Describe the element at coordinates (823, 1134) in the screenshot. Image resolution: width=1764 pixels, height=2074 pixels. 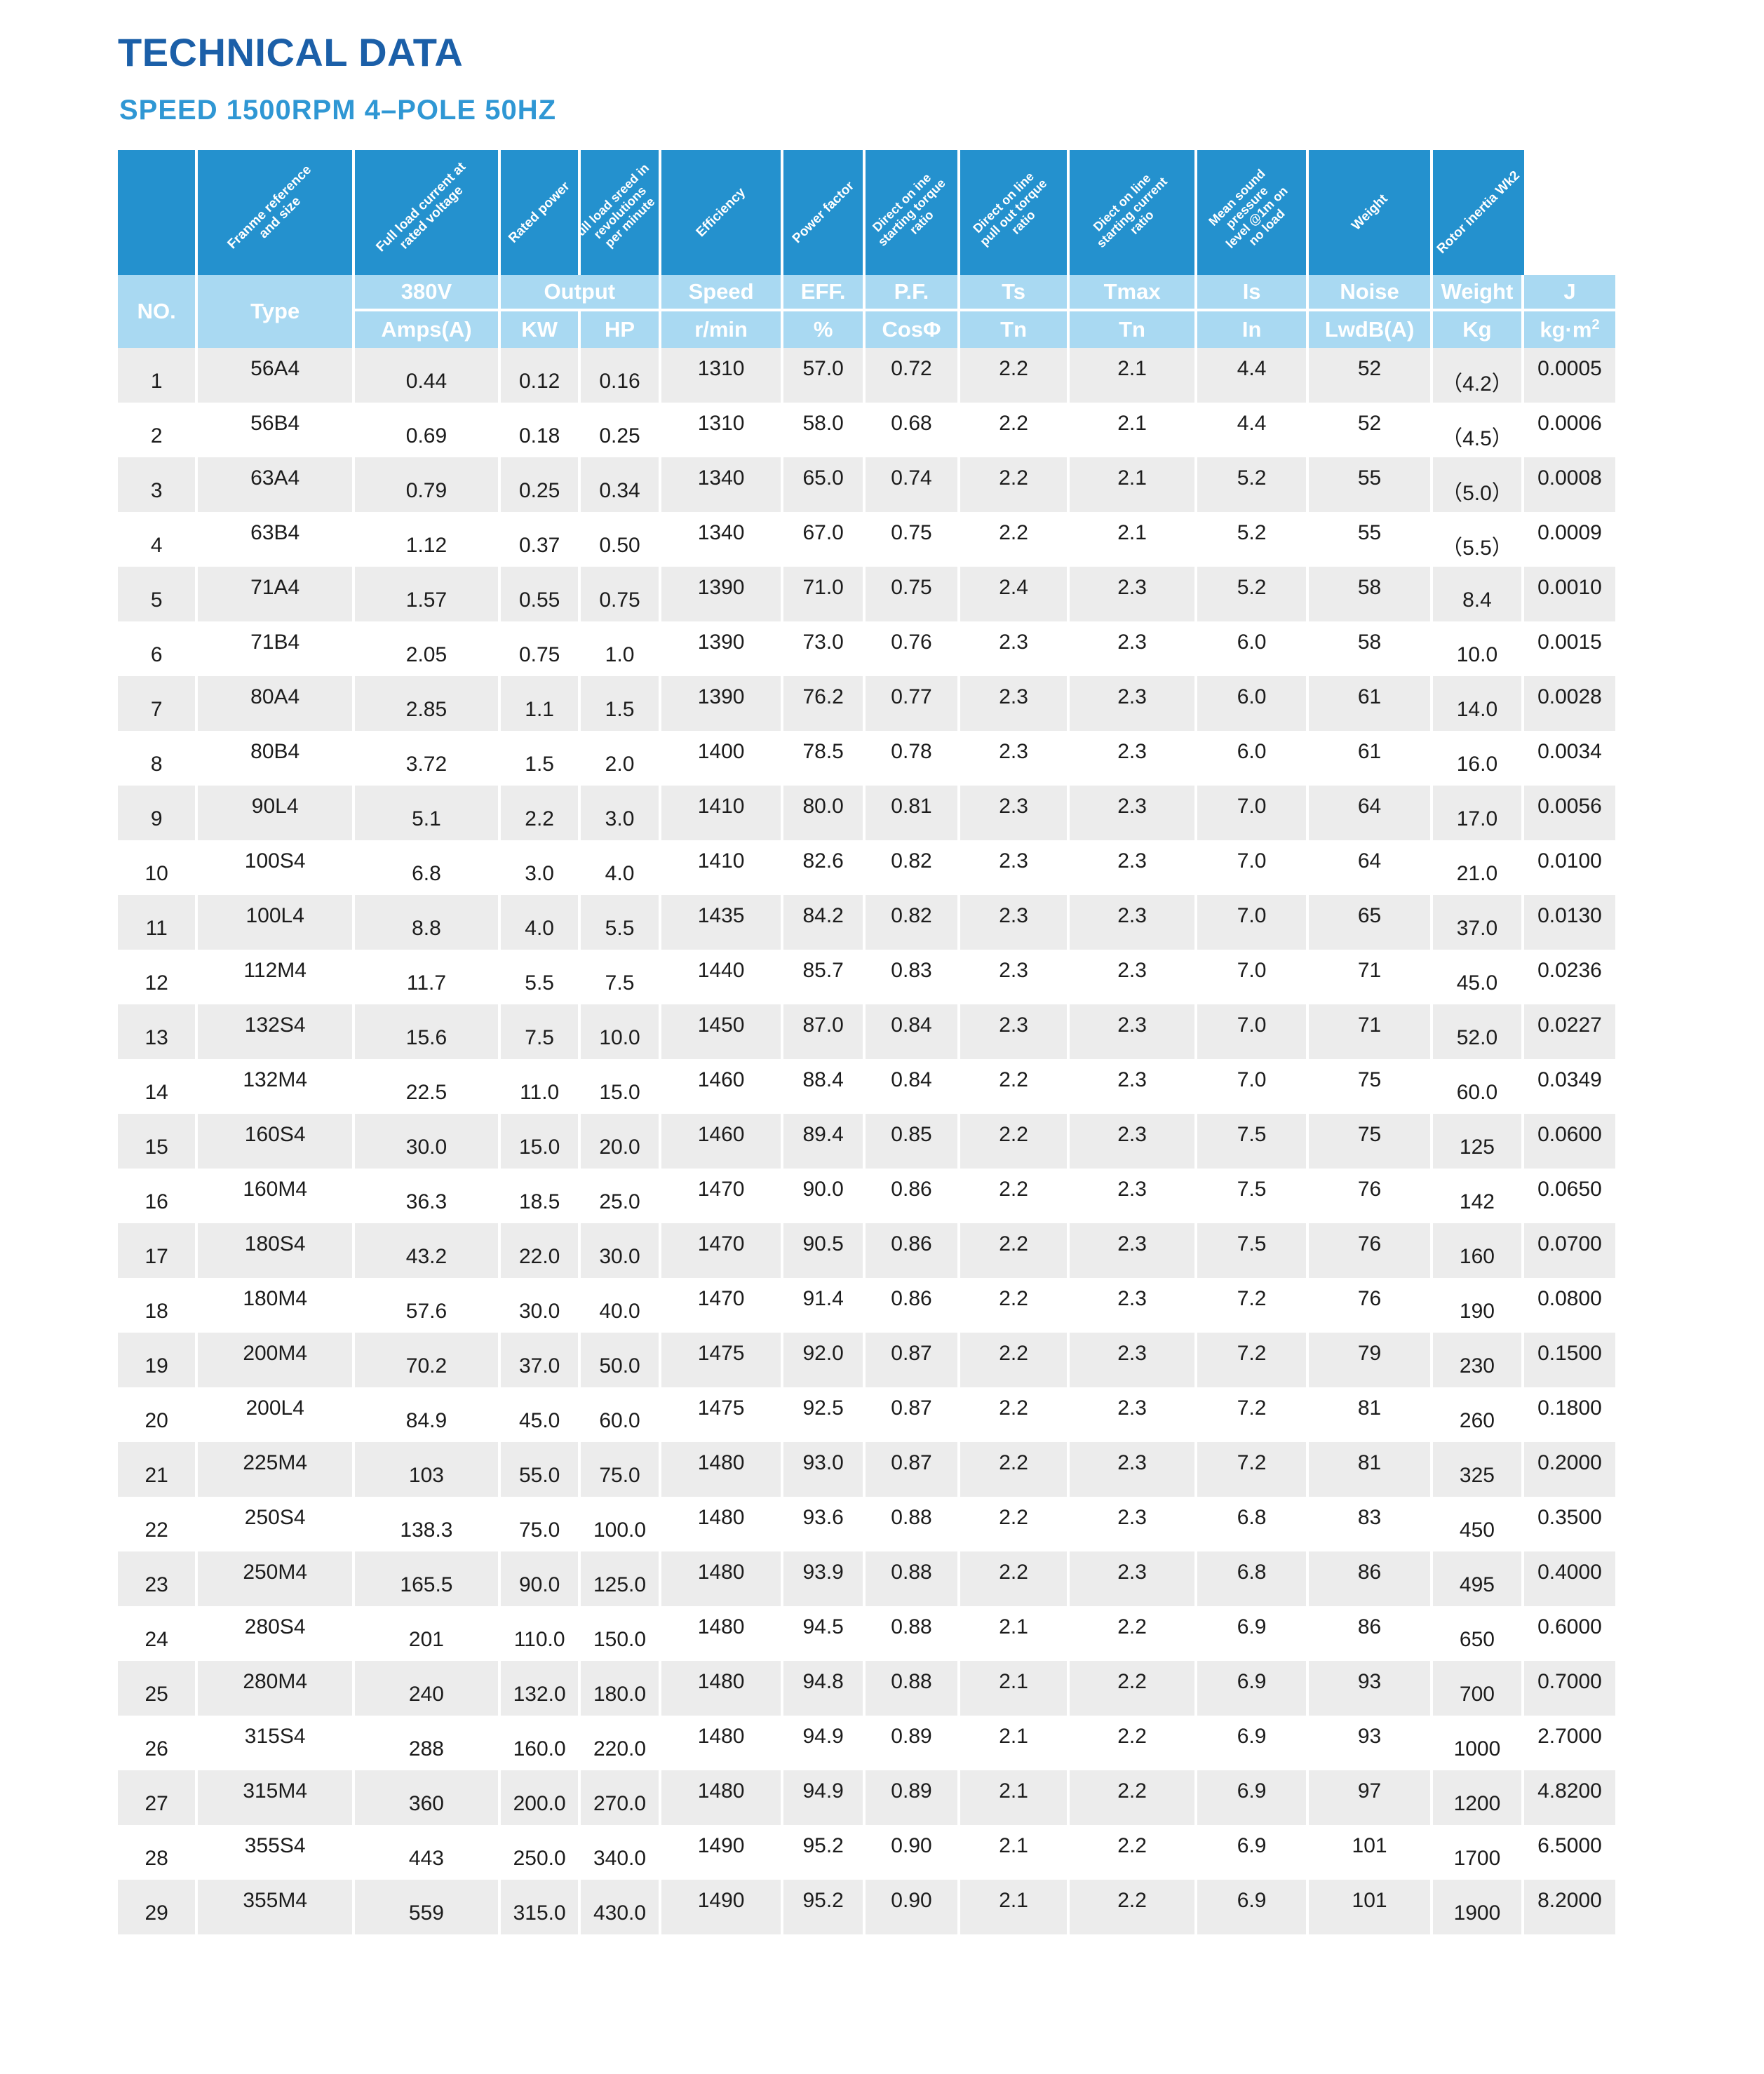
I see `cell-value: 89.4` at that location.